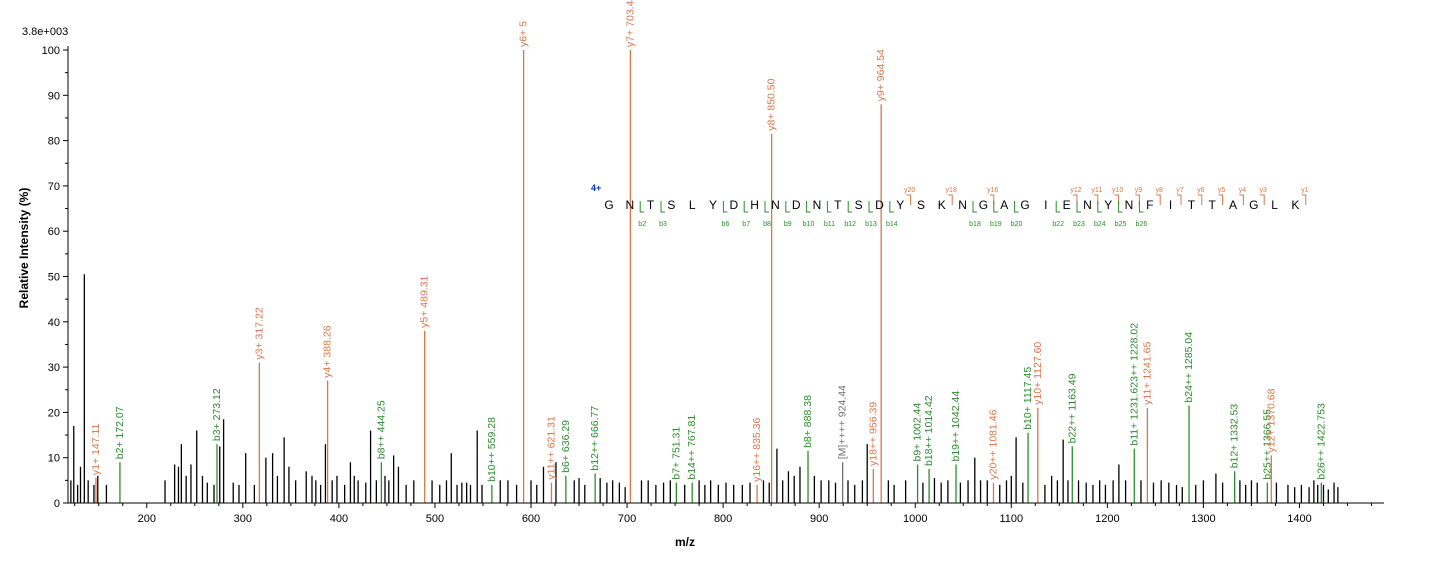 The height and width of the screenshot is (562, 1436). What do you see at coordinates (630, 23) in the screenshot?
I see `peak-label: y7+ 703.44` at bounding box center [630, 23].